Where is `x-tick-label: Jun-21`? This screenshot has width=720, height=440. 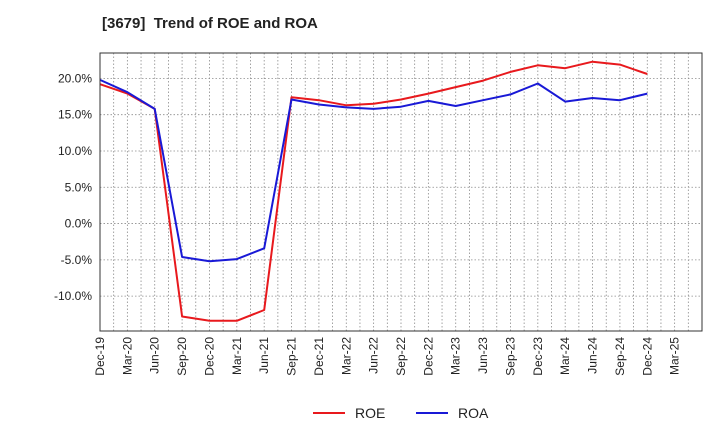 x-tick-label: Jun-21 is located at coordinates (264, 355).